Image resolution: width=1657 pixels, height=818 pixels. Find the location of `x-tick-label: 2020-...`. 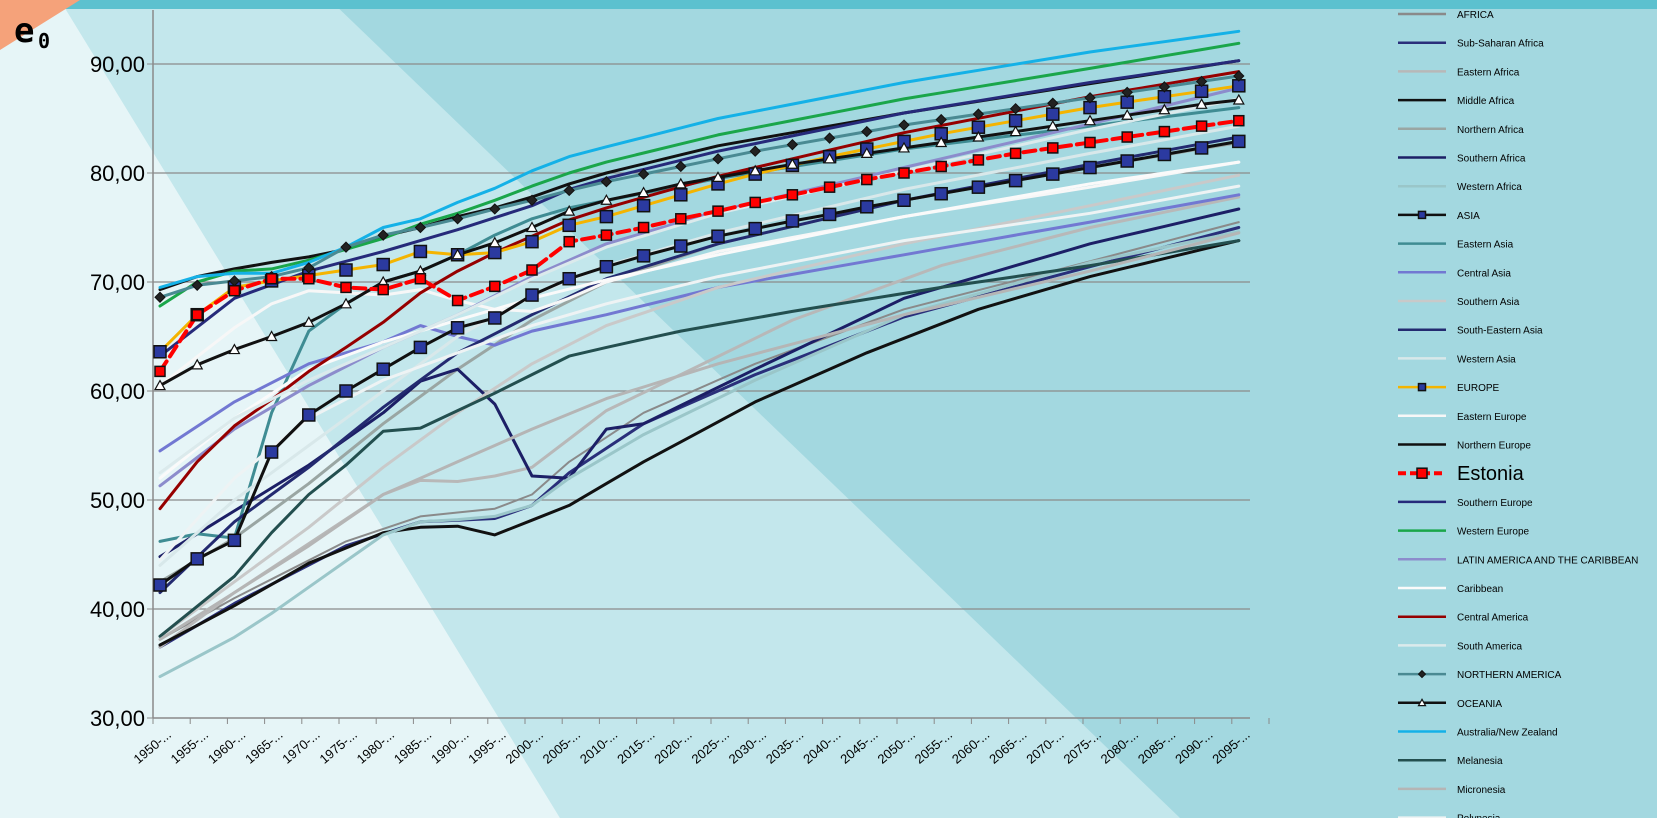

x-tick-label: 2020-... is located at coordinates (672, 747).